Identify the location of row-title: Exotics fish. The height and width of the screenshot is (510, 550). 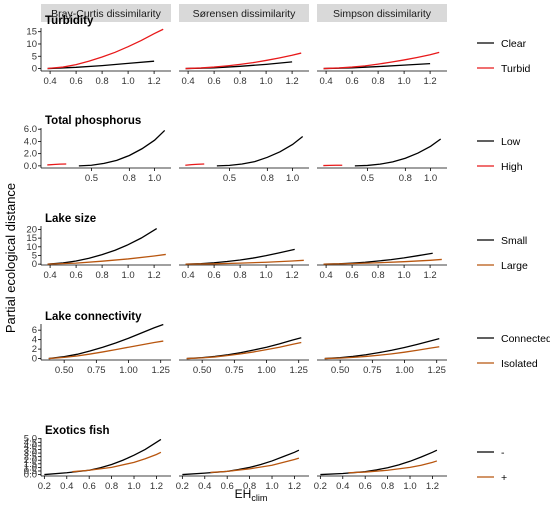
(77, 431).